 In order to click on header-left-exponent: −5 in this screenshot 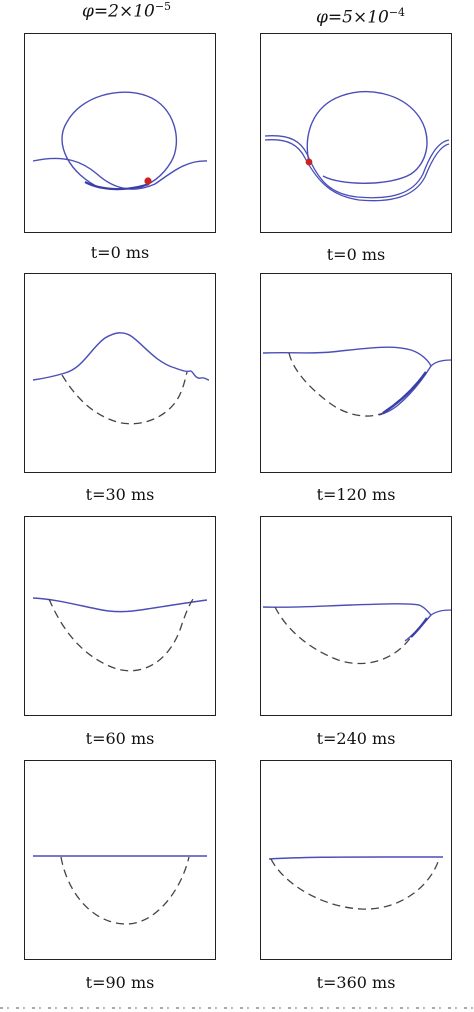, I will do `click(163, 6)`.